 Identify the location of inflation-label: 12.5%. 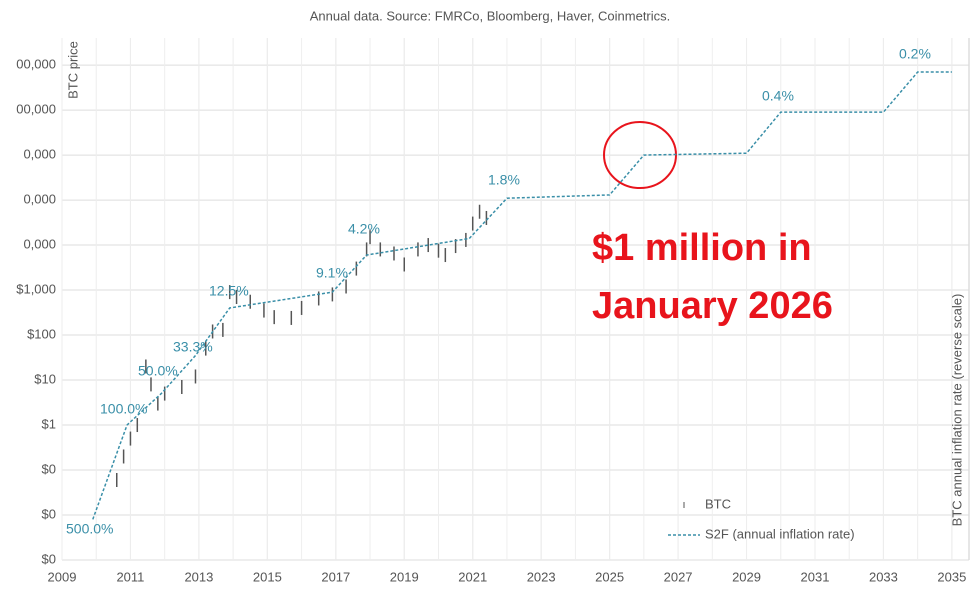
(229, 291).